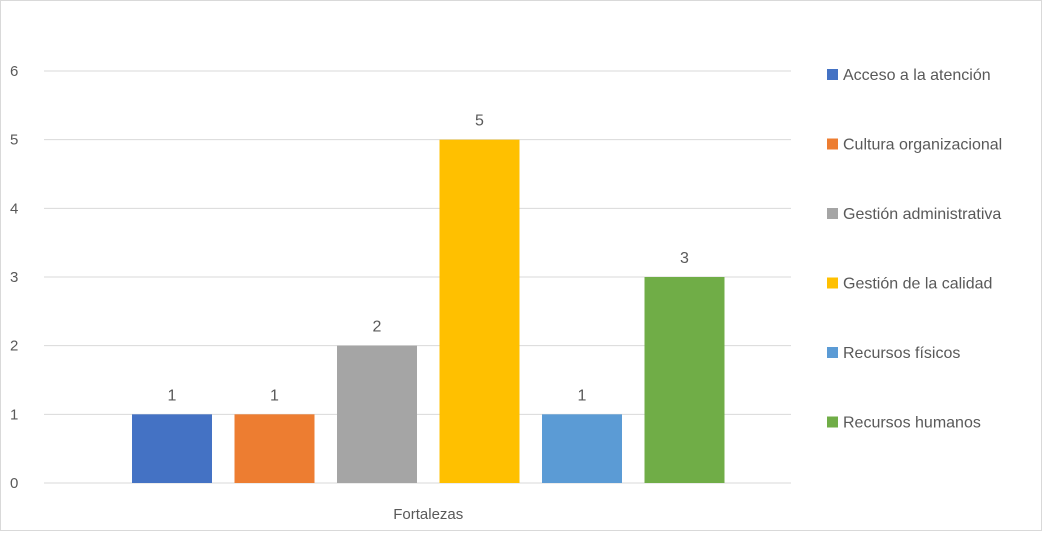  Describe the element at coordinates (377, 327) in the screenshot. I see `data-label: 2` at that location.